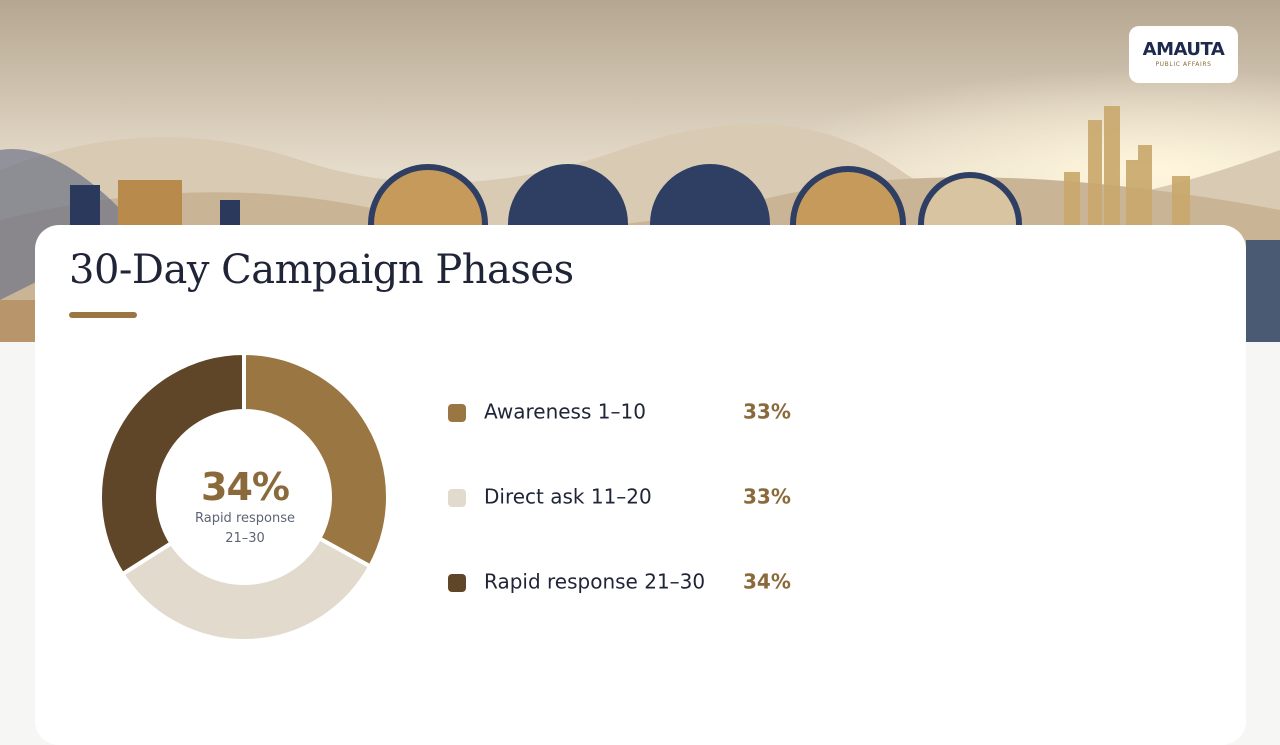 The height and width of the screenshot is (745, 1280). What do you see at coordinates (594, 582) in the screenshot?
I see `legend-label: Rapid response 21–30` at bounding box center [594, 582].